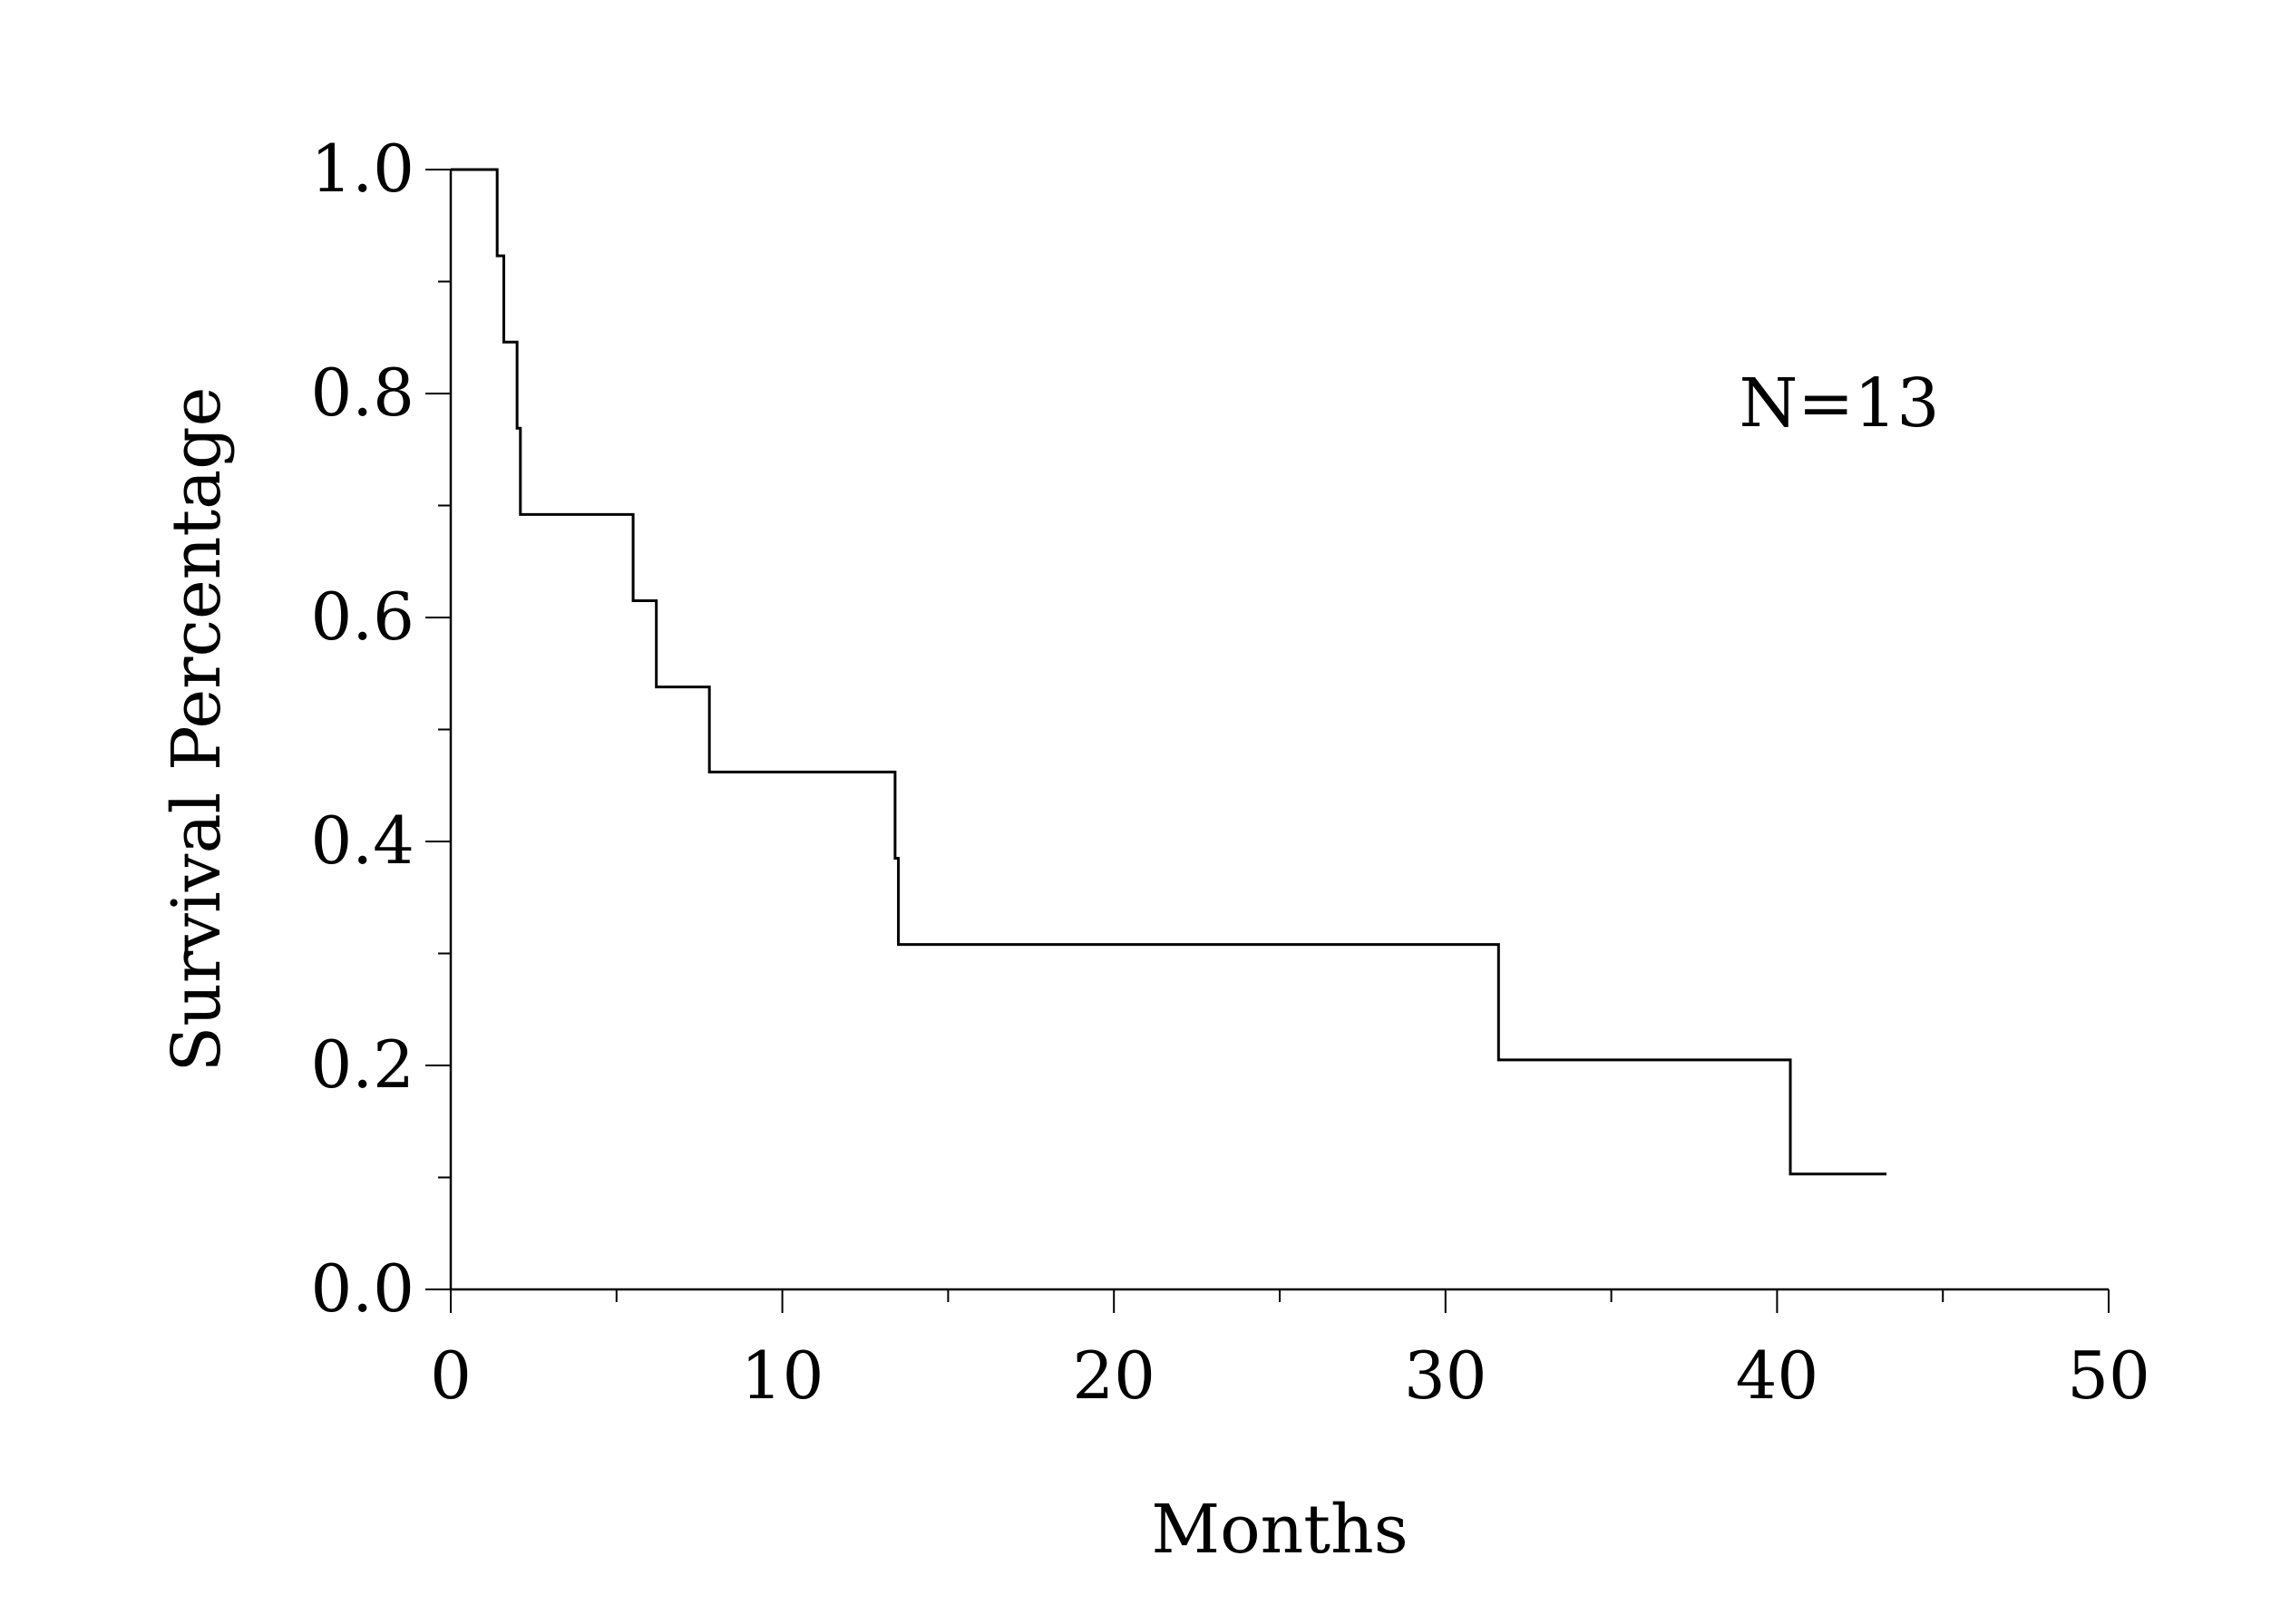  Describe the element at coordinates (362, 169) in the screenshot. I see `y-tick-label: 1.0` at that location.